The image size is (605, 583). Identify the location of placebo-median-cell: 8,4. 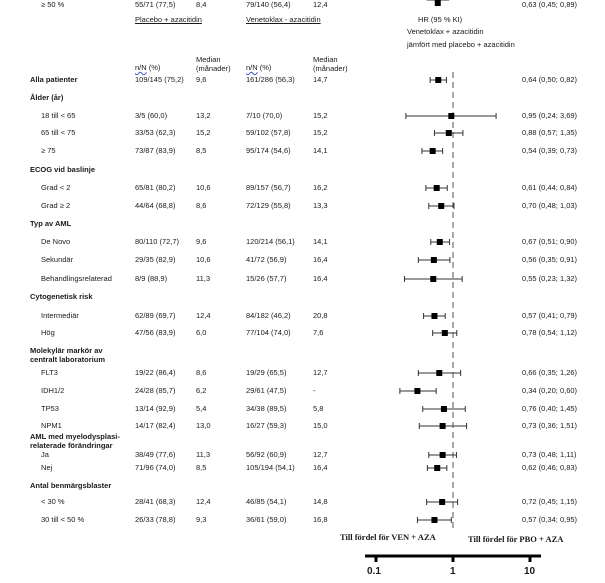
(201, 4).